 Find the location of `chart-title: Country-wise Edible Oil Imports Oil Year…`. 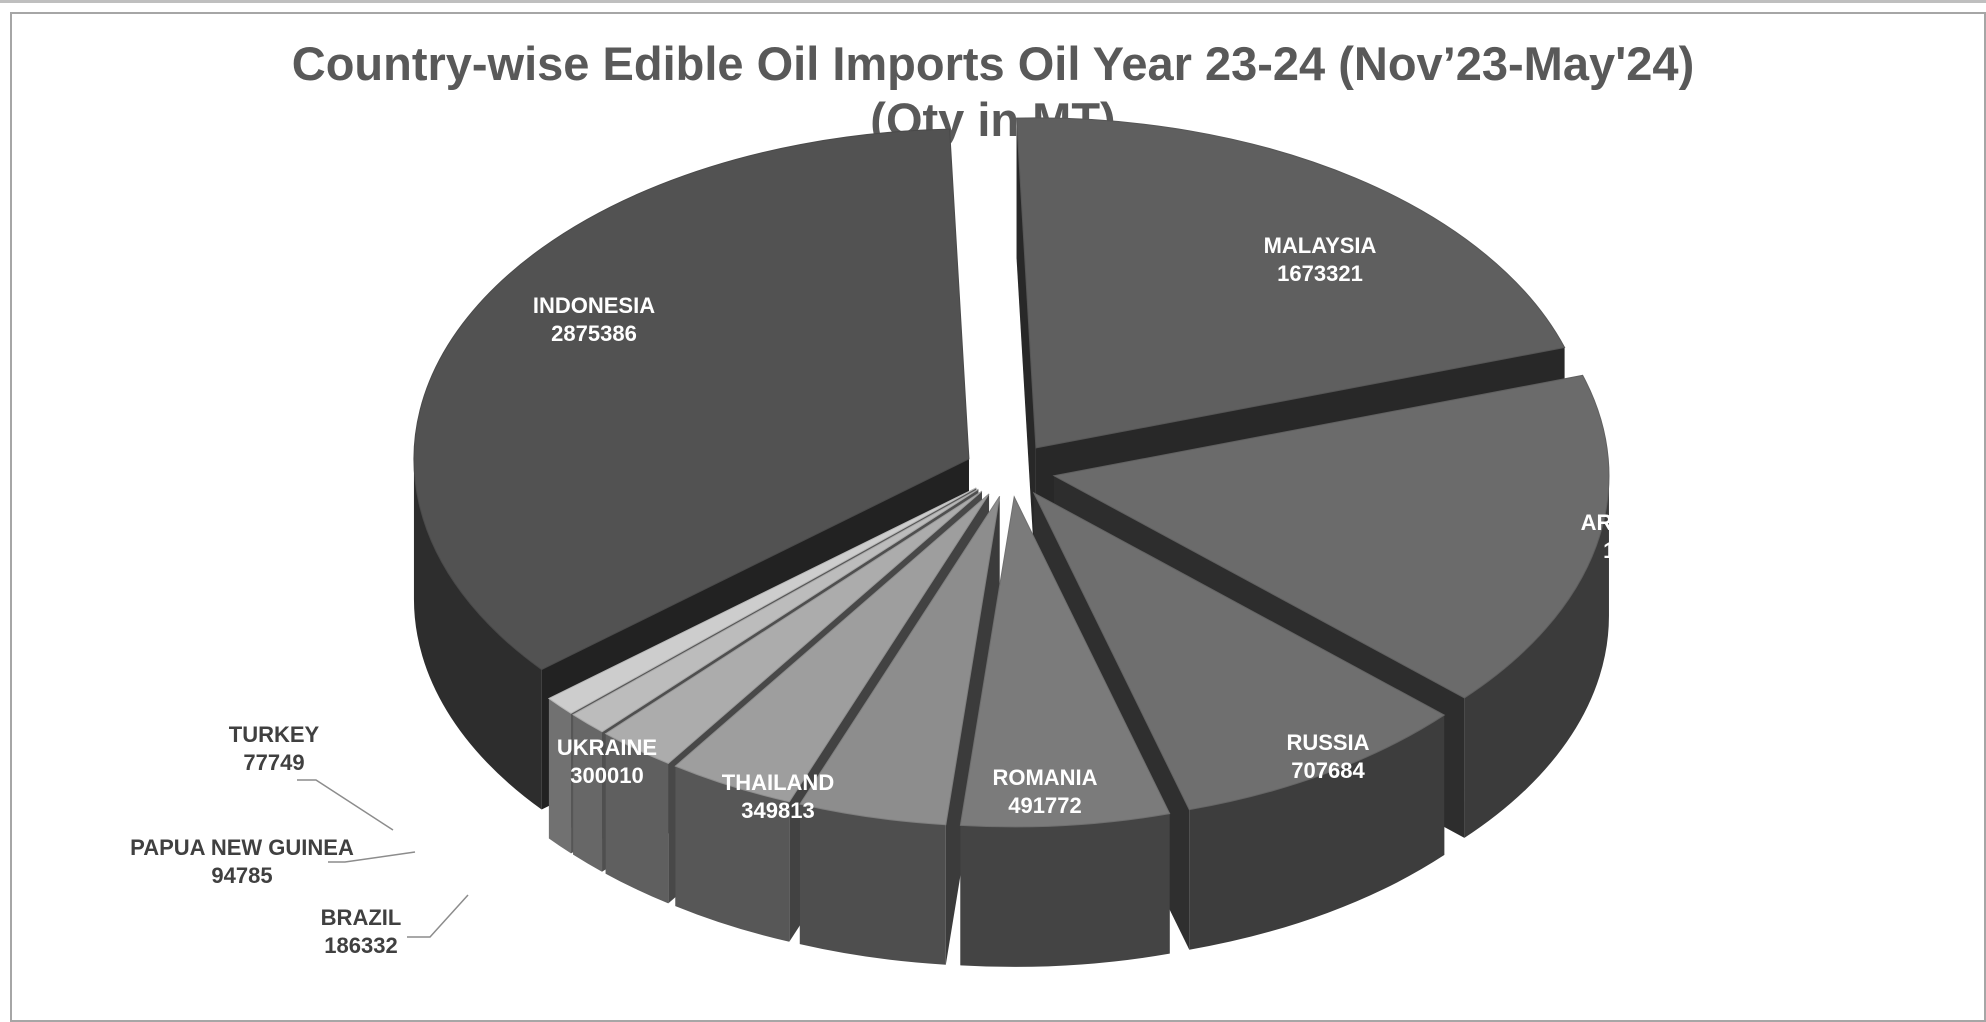

chart-title: Country-wise Edible Oil Imports Oil Year… is located at coordinates (993, 63).